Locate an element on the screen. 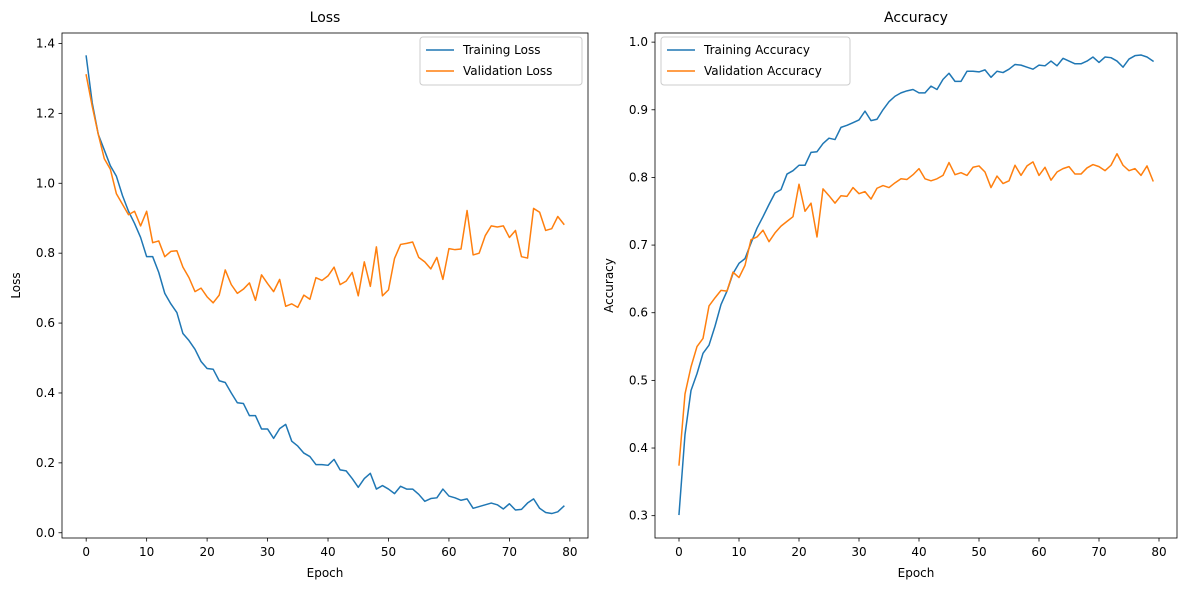  accuracy-x-tick-label: 80 is located at coordinates (1158, 552).